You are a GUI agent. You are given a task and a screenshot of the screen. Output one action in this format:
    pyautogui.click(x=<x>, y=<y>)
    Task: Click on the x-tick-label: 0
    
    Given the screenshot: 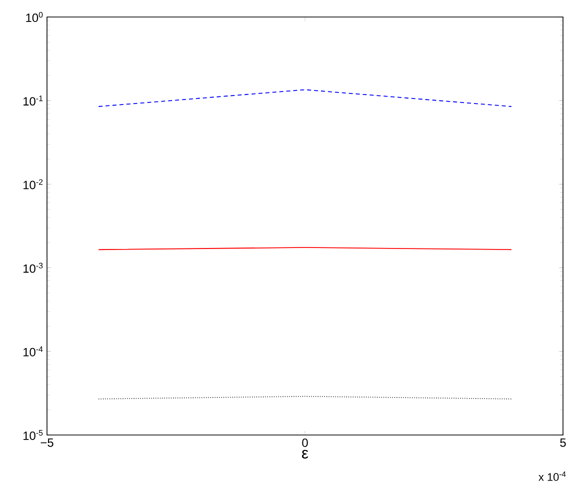 What is the action you would take?
    pyautogui.click(x=305, y=442)
    